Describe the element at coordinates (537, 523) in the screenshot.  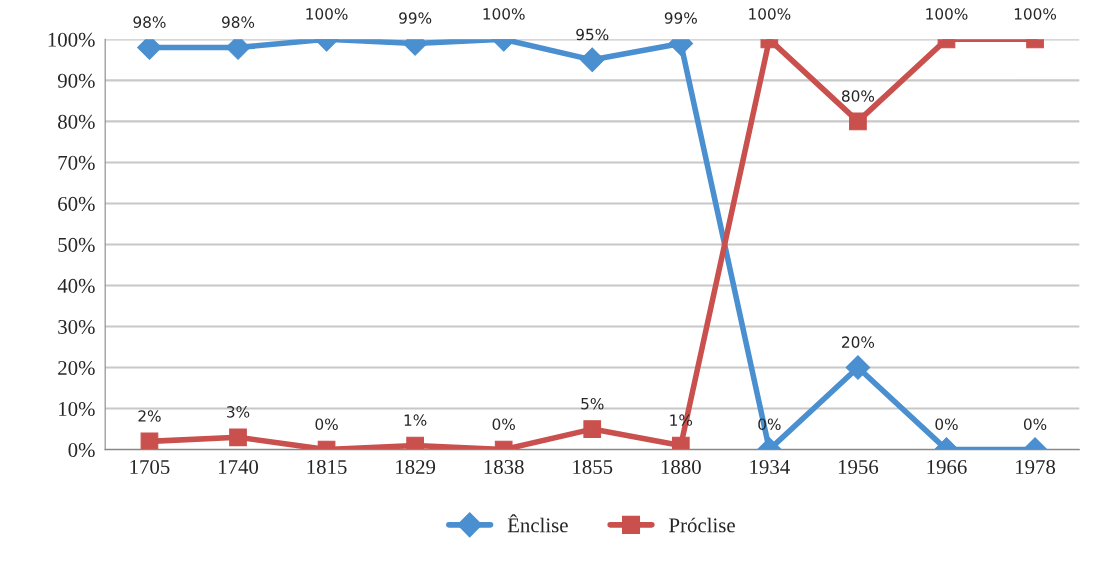
I see `legend-label: Ênclise` at that location.